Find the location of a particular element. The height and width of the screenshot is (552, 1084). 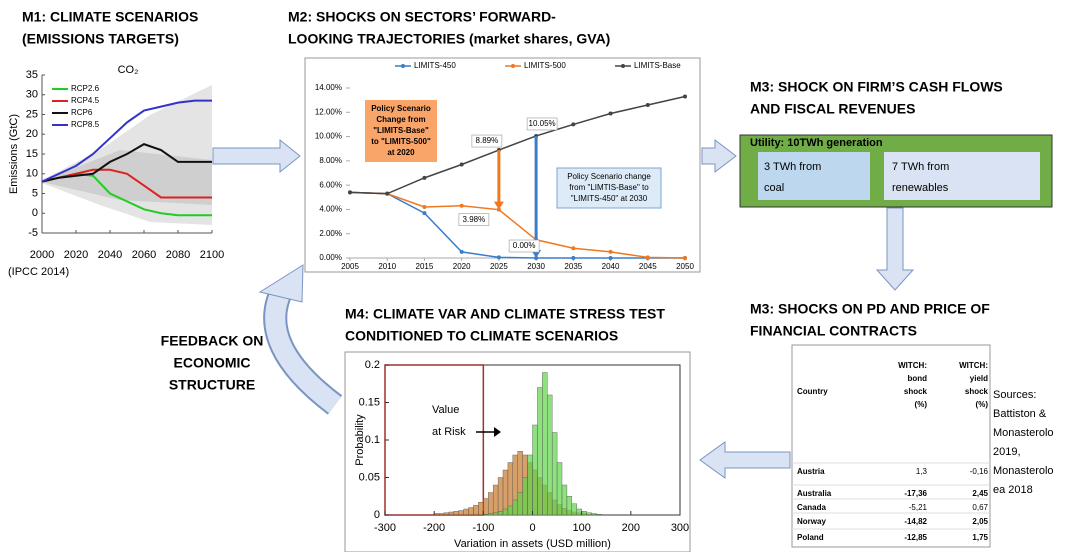

policy-text: "LIMITS-450" at 2030 is located at coordinates (609, 198).